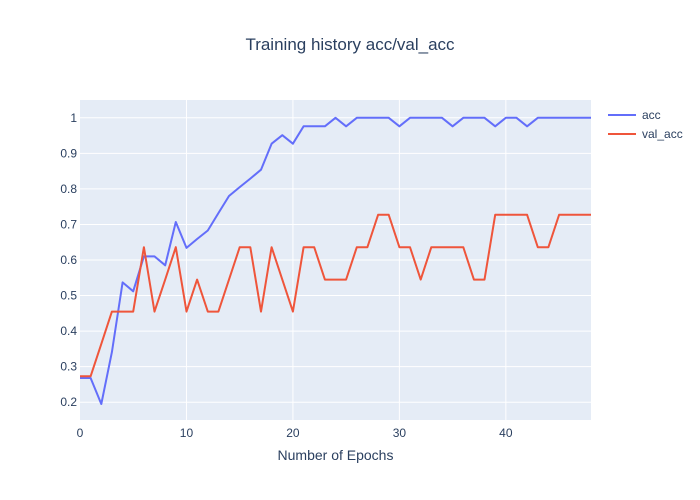 The width and height of the screenshot is (700, 500). I want to click on y-tick-label: 0.6, so click(68, 260).